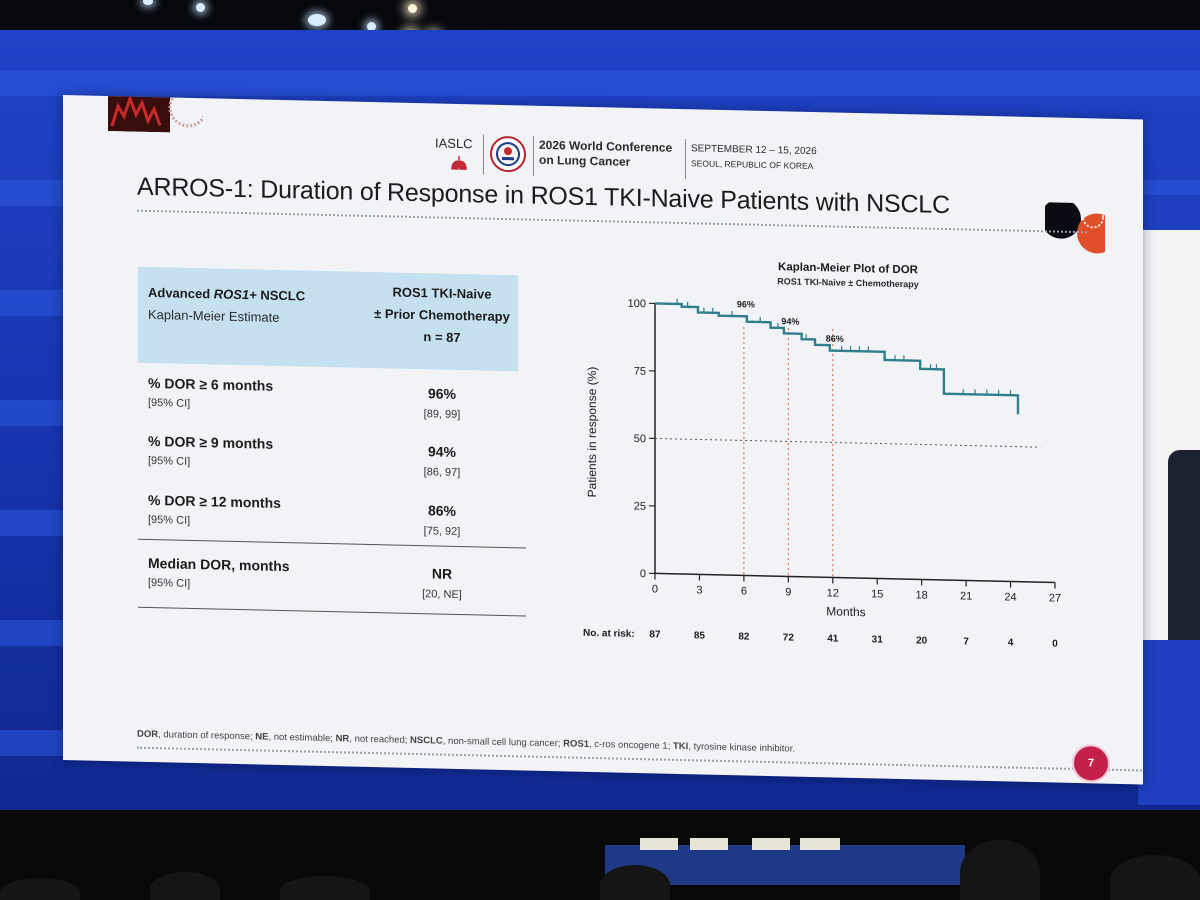  Describe the element at coordinates (837, 358) in the screenshot. I see `km-curve` at that location.